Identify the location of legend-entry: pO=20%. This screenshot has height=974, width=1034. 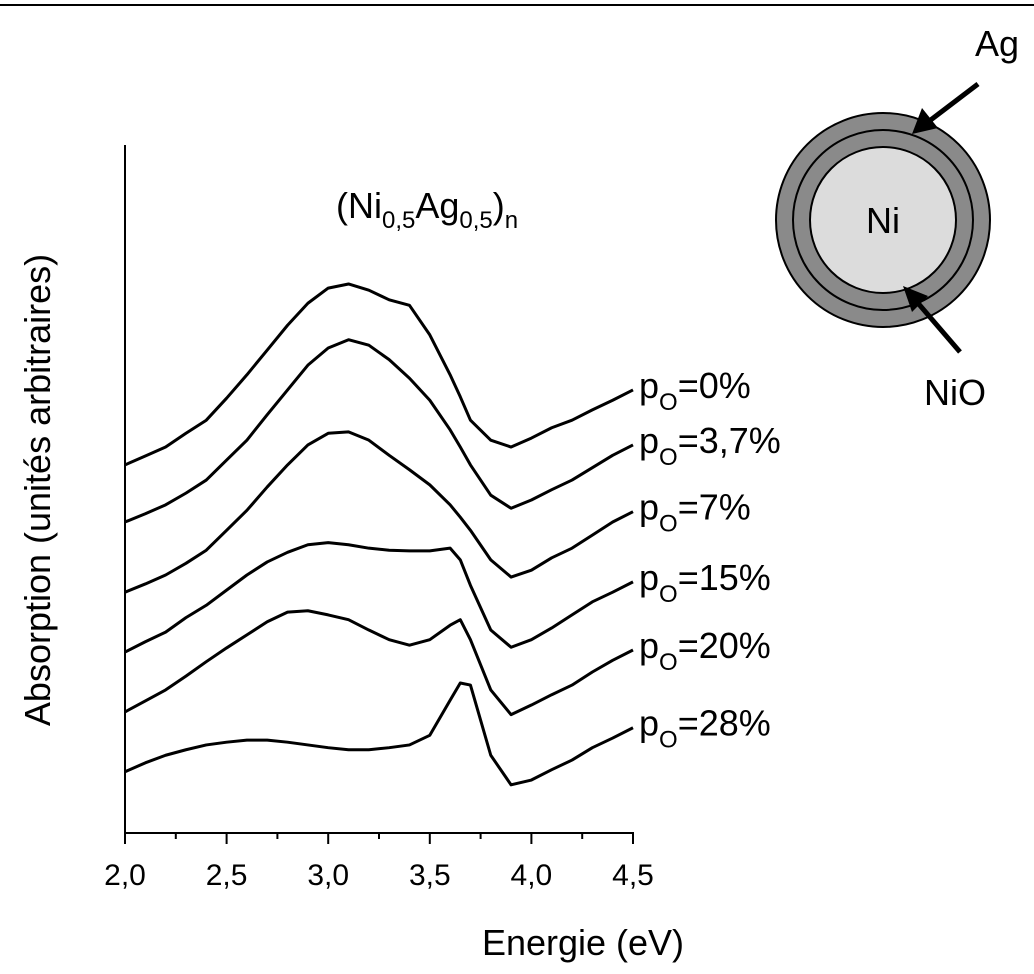
(705, 650).